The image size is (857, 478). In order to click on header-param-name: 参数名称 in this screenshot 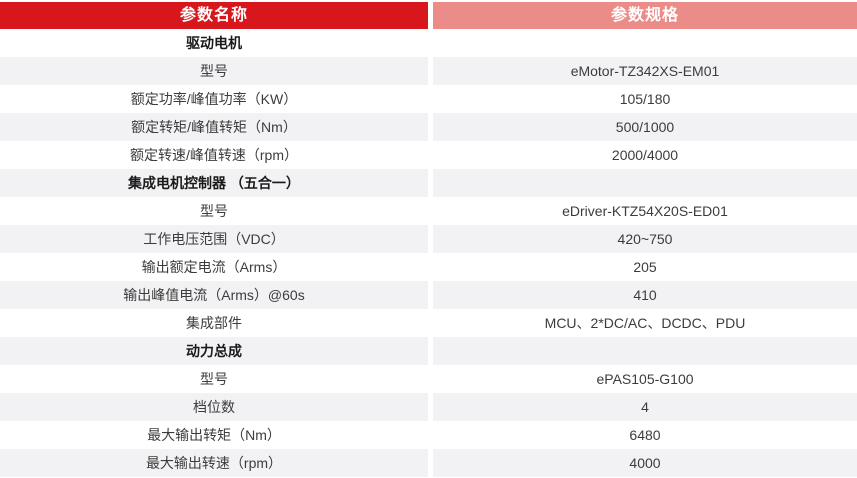, I will do `click(214, 15)`.